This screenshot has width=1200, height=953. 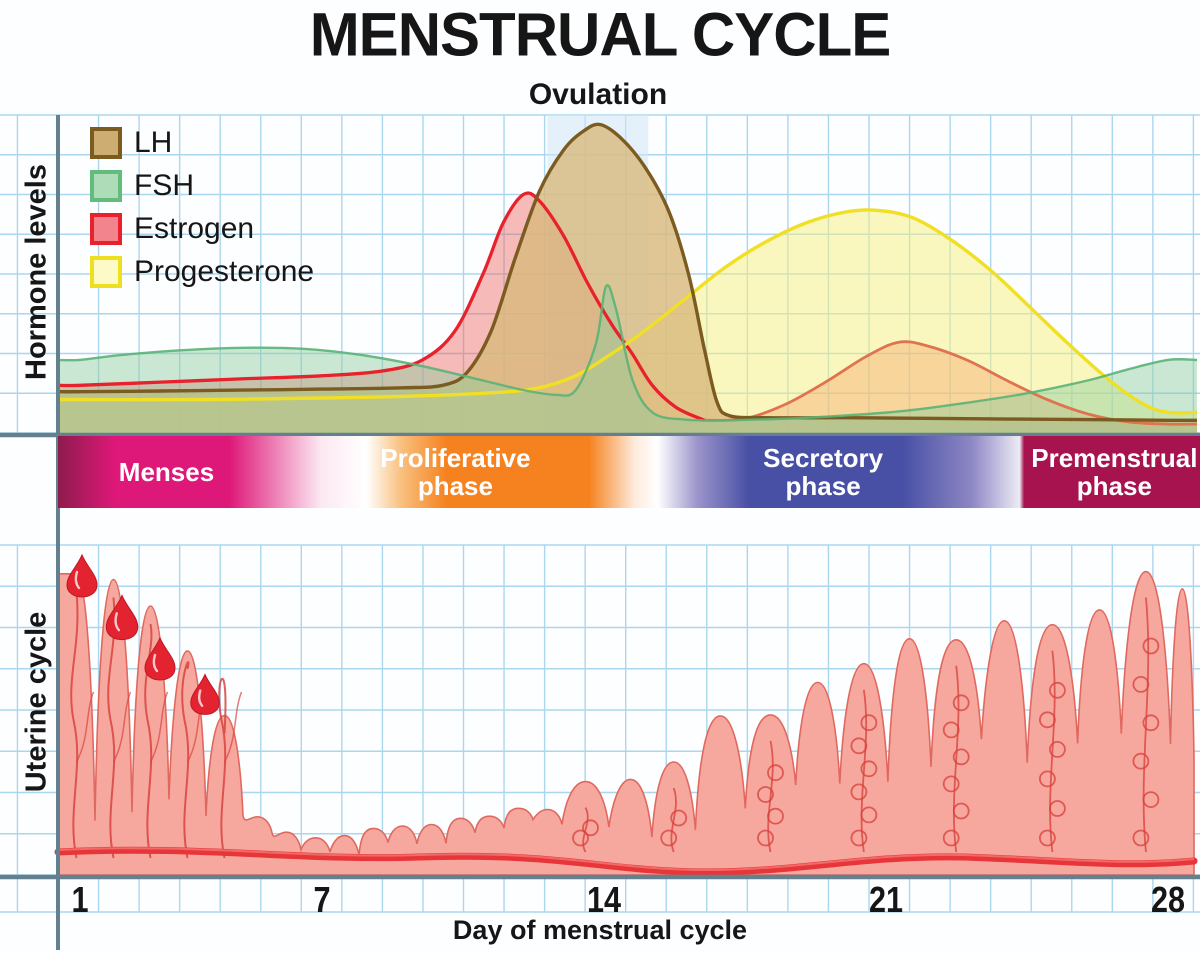 What do you see at coordinates (106, 142) in the screenshot?
I see `lh-swatch-icon` at bounding box center [106, 142].